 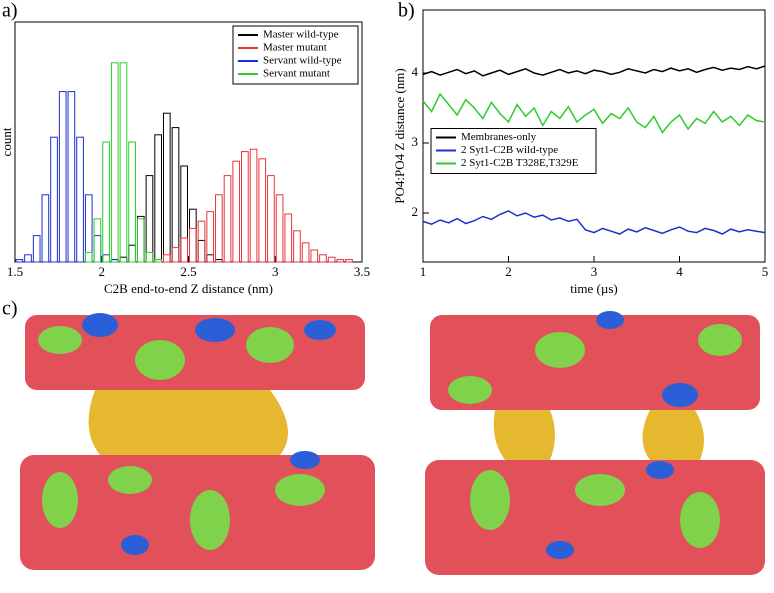 I want to click on legend-label: 2 Syt1-C2B T328E,T329E, so click(x=520, y=163).